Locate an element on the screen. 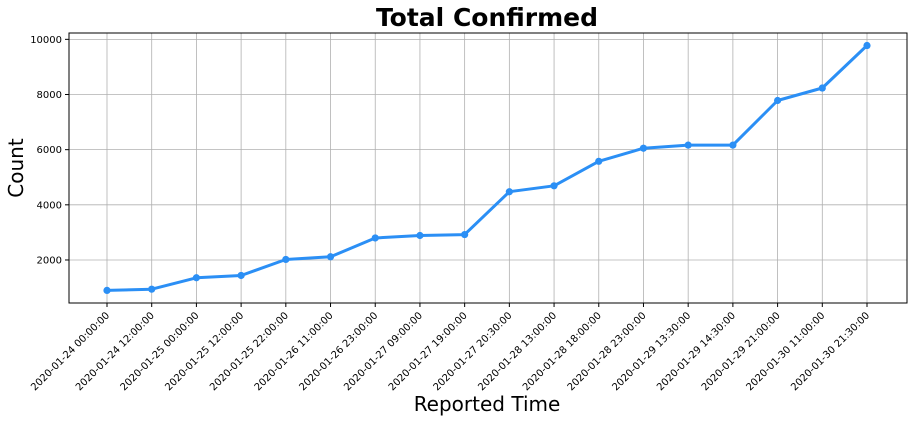  x-tick-label: 2020-01-25 22:00:00 is located at coordinates (249, 351).